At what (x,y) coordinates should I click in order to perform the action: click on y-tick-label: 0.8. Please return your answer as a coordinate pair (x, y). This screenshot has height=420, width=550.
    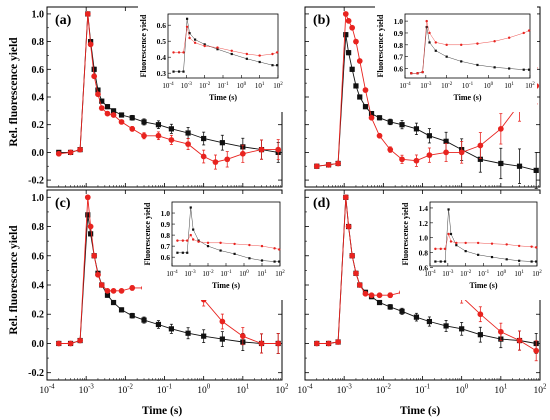
    Looking at the image, I should click on (38, 227).